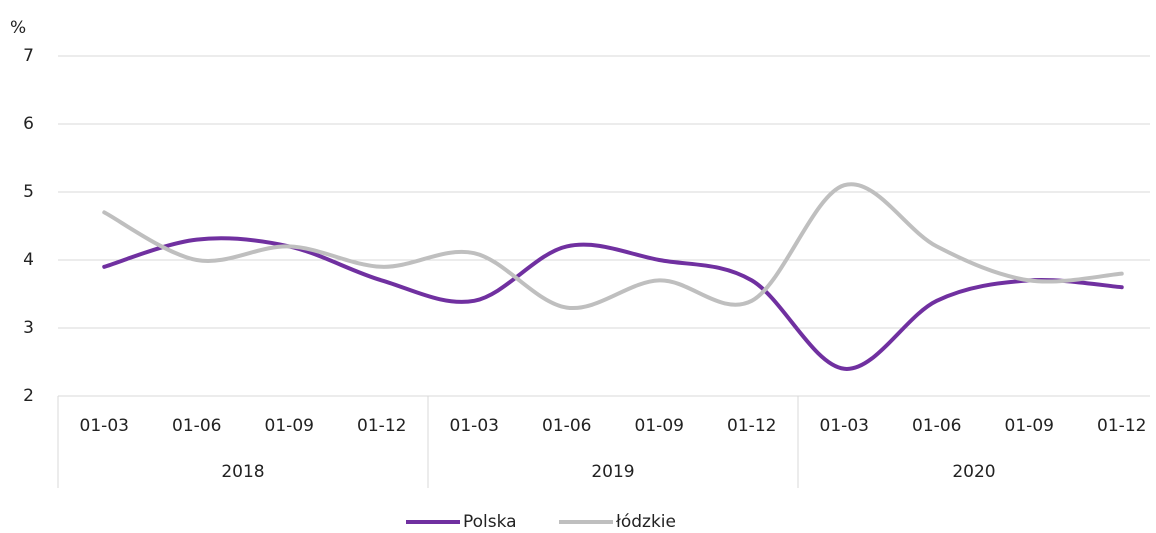  Describe the element at coordinates (28, 260) in the screenshot. I see `y-tick-label: 4` at that location.